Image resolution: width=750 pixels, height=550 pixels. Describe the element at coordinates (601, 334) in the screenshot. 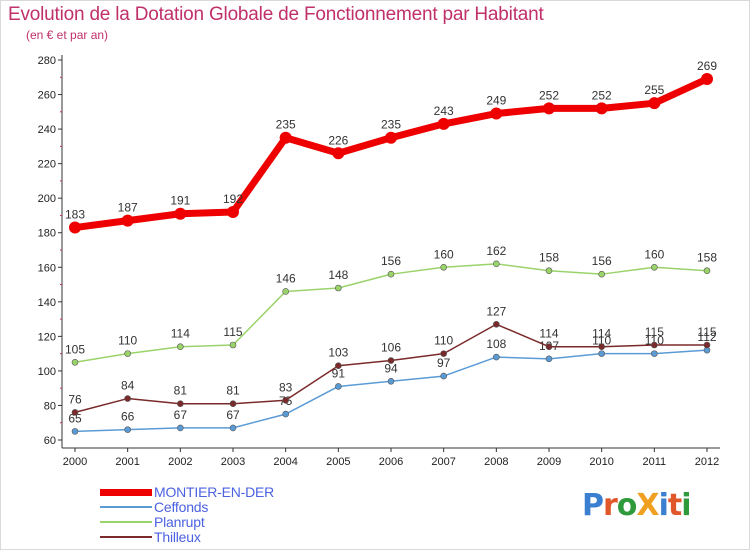

I see `data-label: 114` at that location.